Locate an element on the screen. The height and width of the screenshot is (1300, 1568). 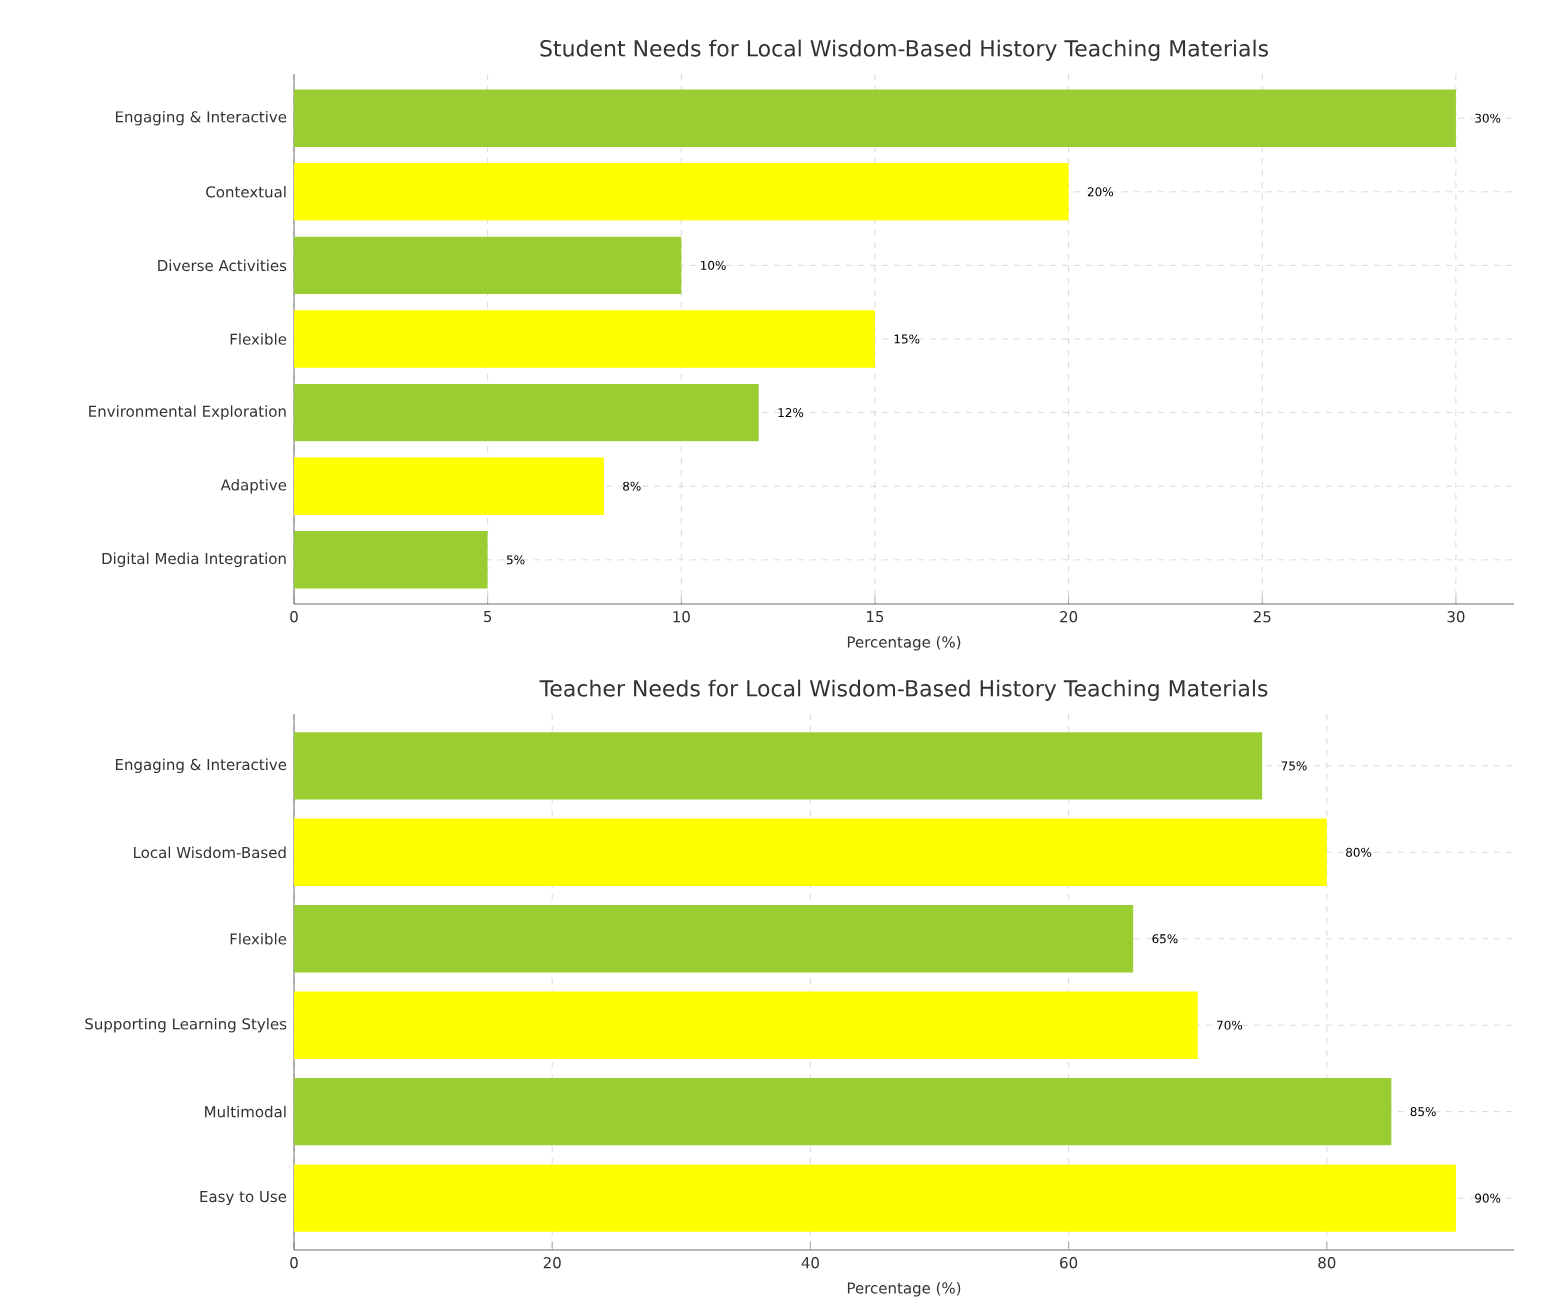
chart-title: Student Needs for Local Wisdom-Based History Teaching Materials is located at coordinates (904, 50).